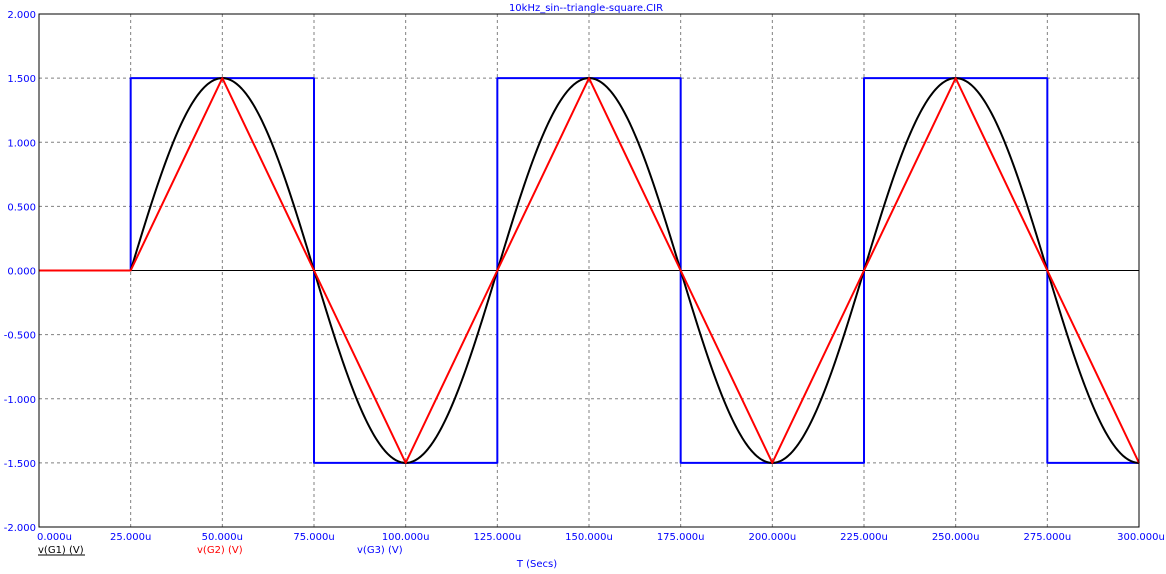 Image resolution: width=1166 pixels, height=574 pixels. What do you see at coordinates (1141, 537) in the screenshot?
I see `x-tick-label: 300.000u` at bounding box center [1141, 537].